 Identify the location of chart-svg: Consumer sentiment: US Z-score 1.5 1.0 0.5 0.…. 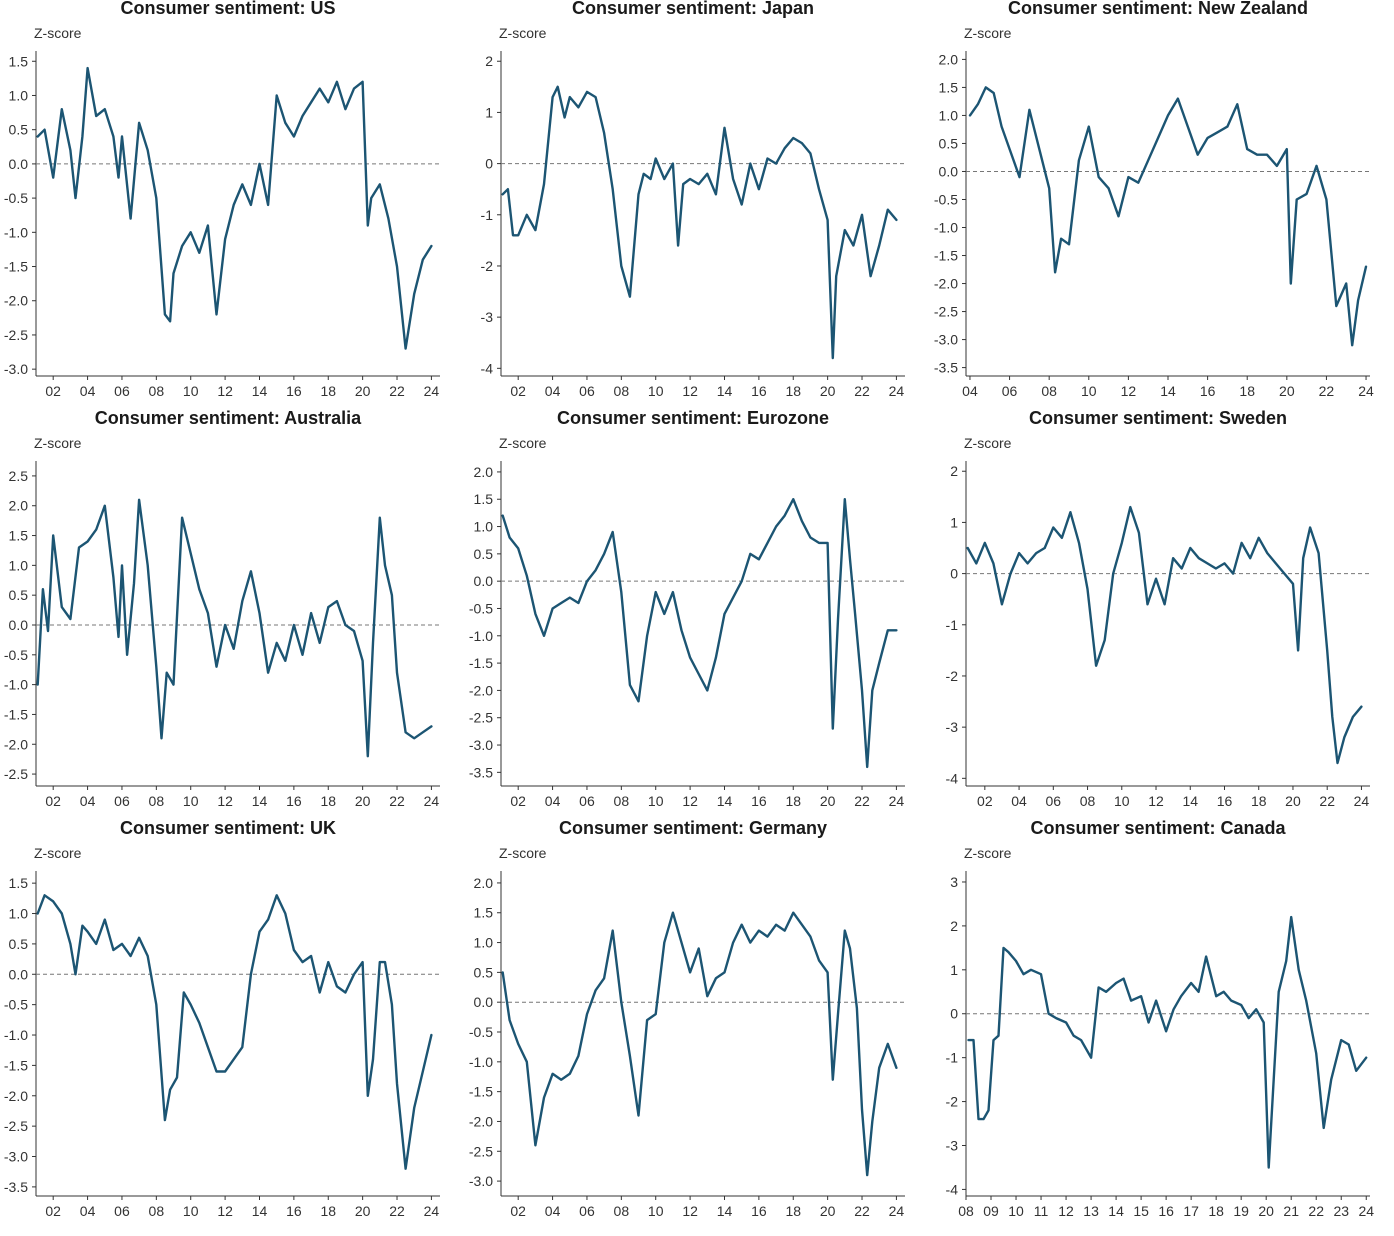
(222, 199).